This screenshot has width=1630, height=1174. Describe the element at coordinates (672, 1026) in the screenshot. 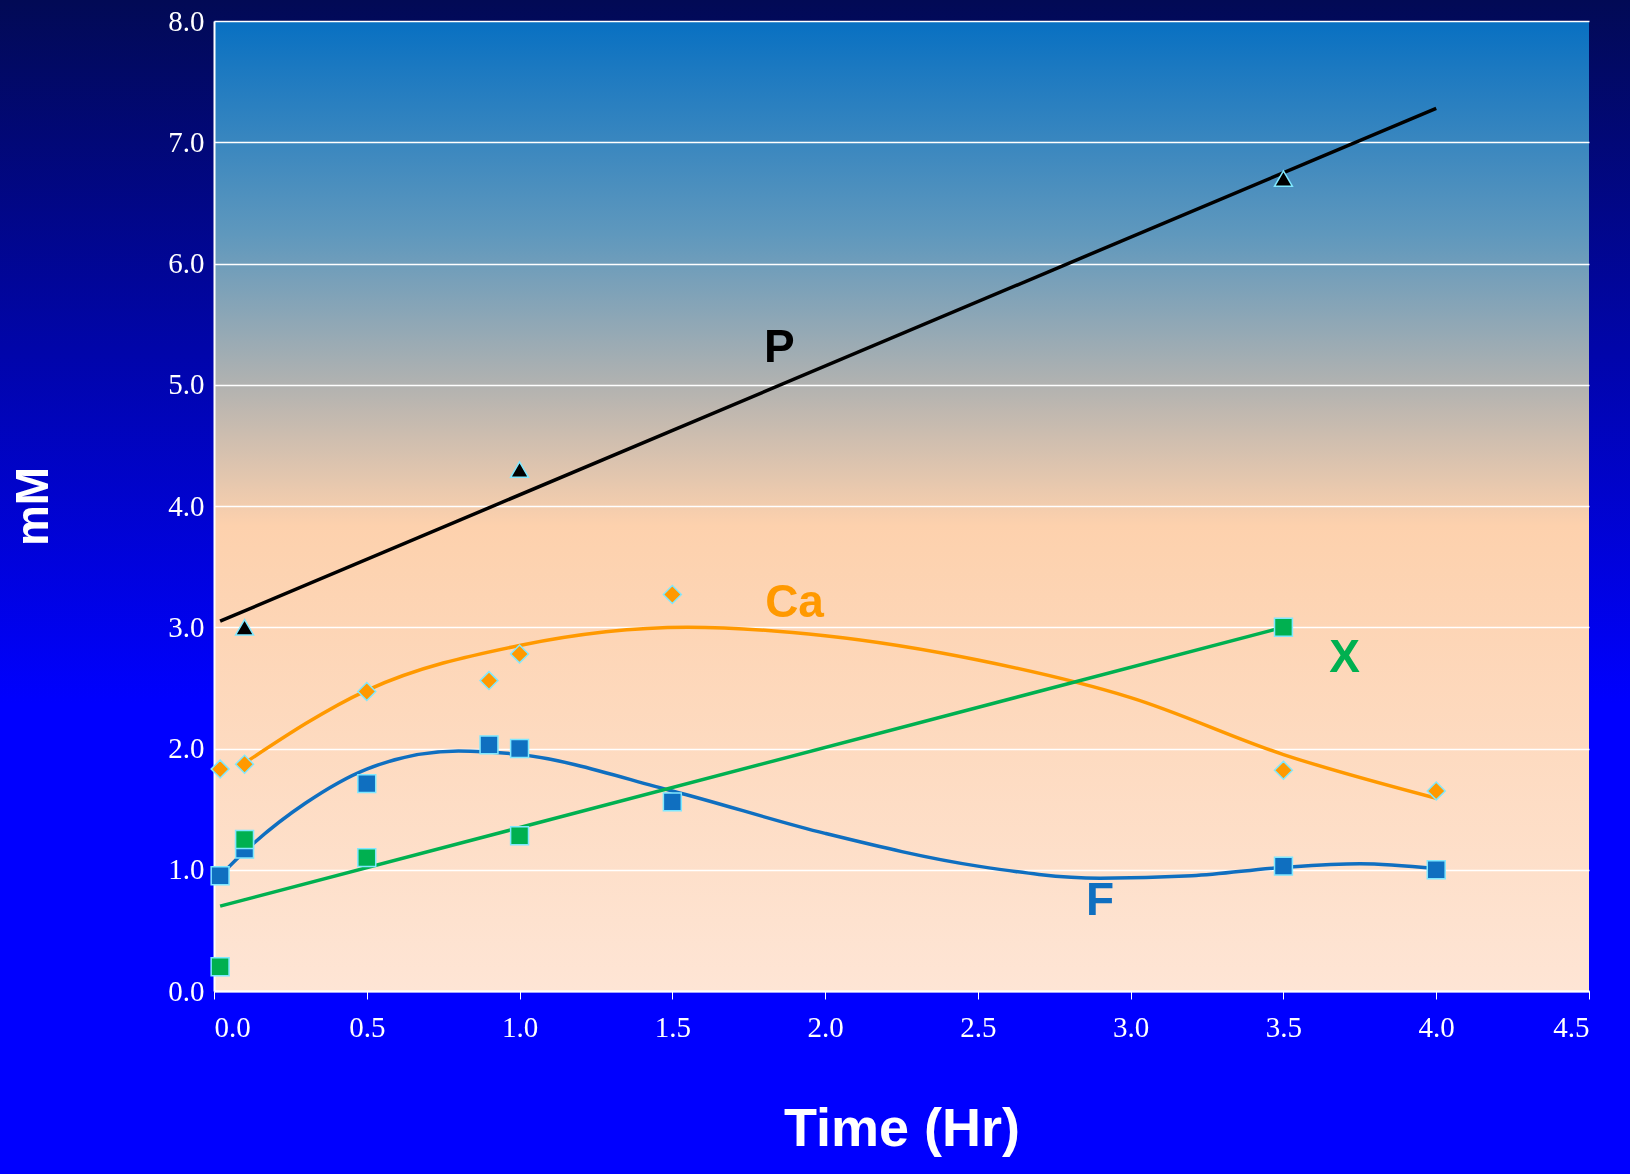

I see `x-tick-label: 1.5` at that location.